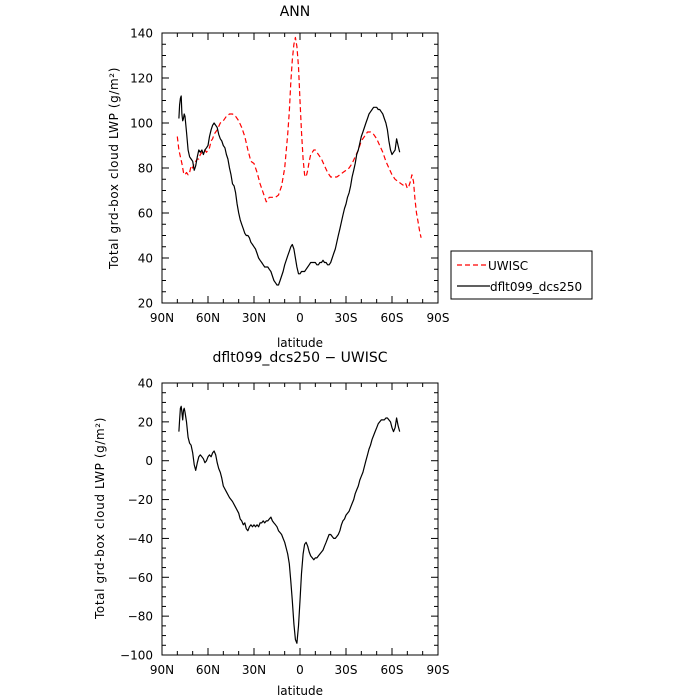 The height and width of the screenshot is (700, 700). What do you see at coordinates (145, 422) in the screenshot?
I see `bottom-y-tick-label: 20` at bounding box center [145, 422].